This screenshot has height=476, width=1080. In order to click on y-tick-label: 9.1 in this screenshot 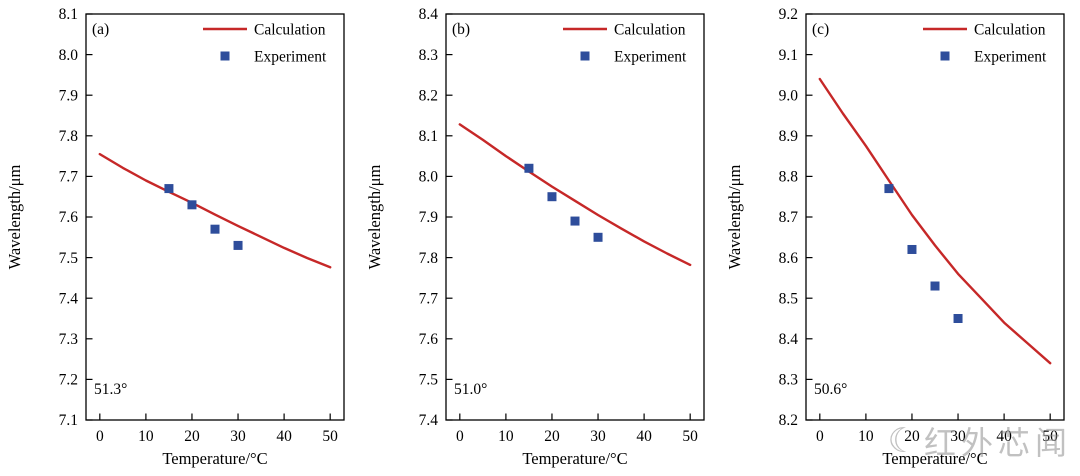, I will do `click(788, 55)`.